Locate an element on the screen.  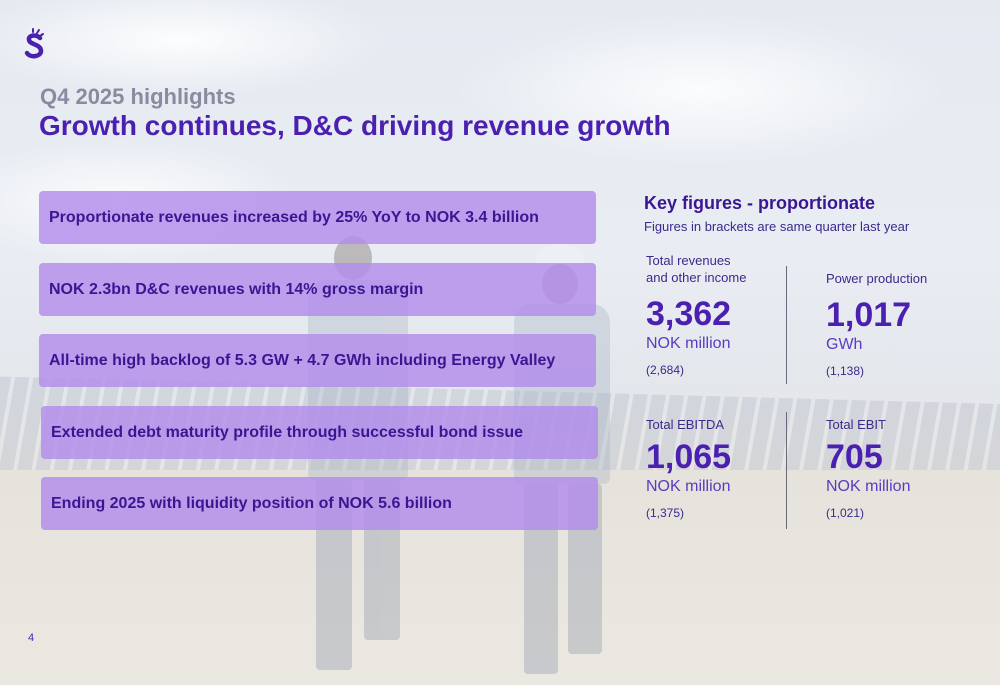
metric-unit: GWh is located at coordinates (844, 344).